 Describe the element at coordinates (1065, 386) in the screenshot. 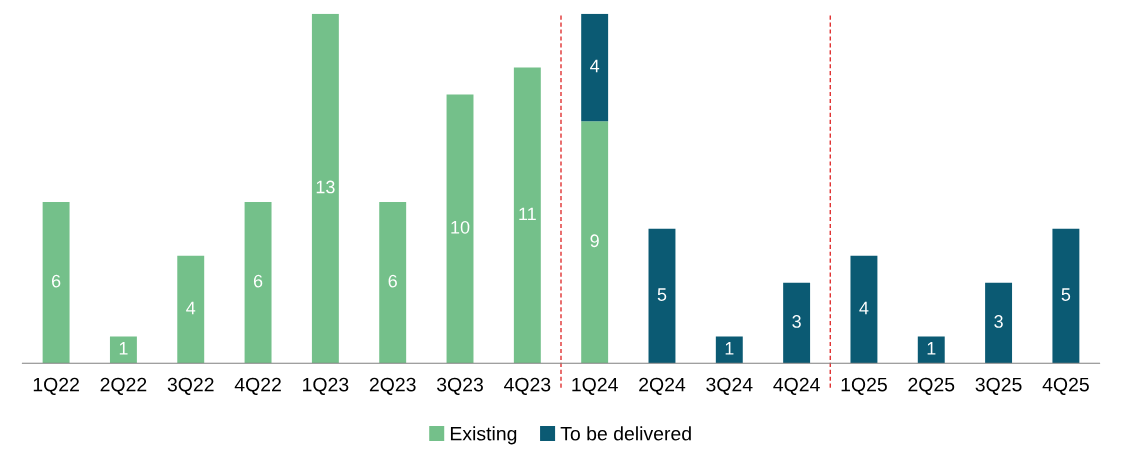

I see `x-tick-label: 4Q25` at that location.